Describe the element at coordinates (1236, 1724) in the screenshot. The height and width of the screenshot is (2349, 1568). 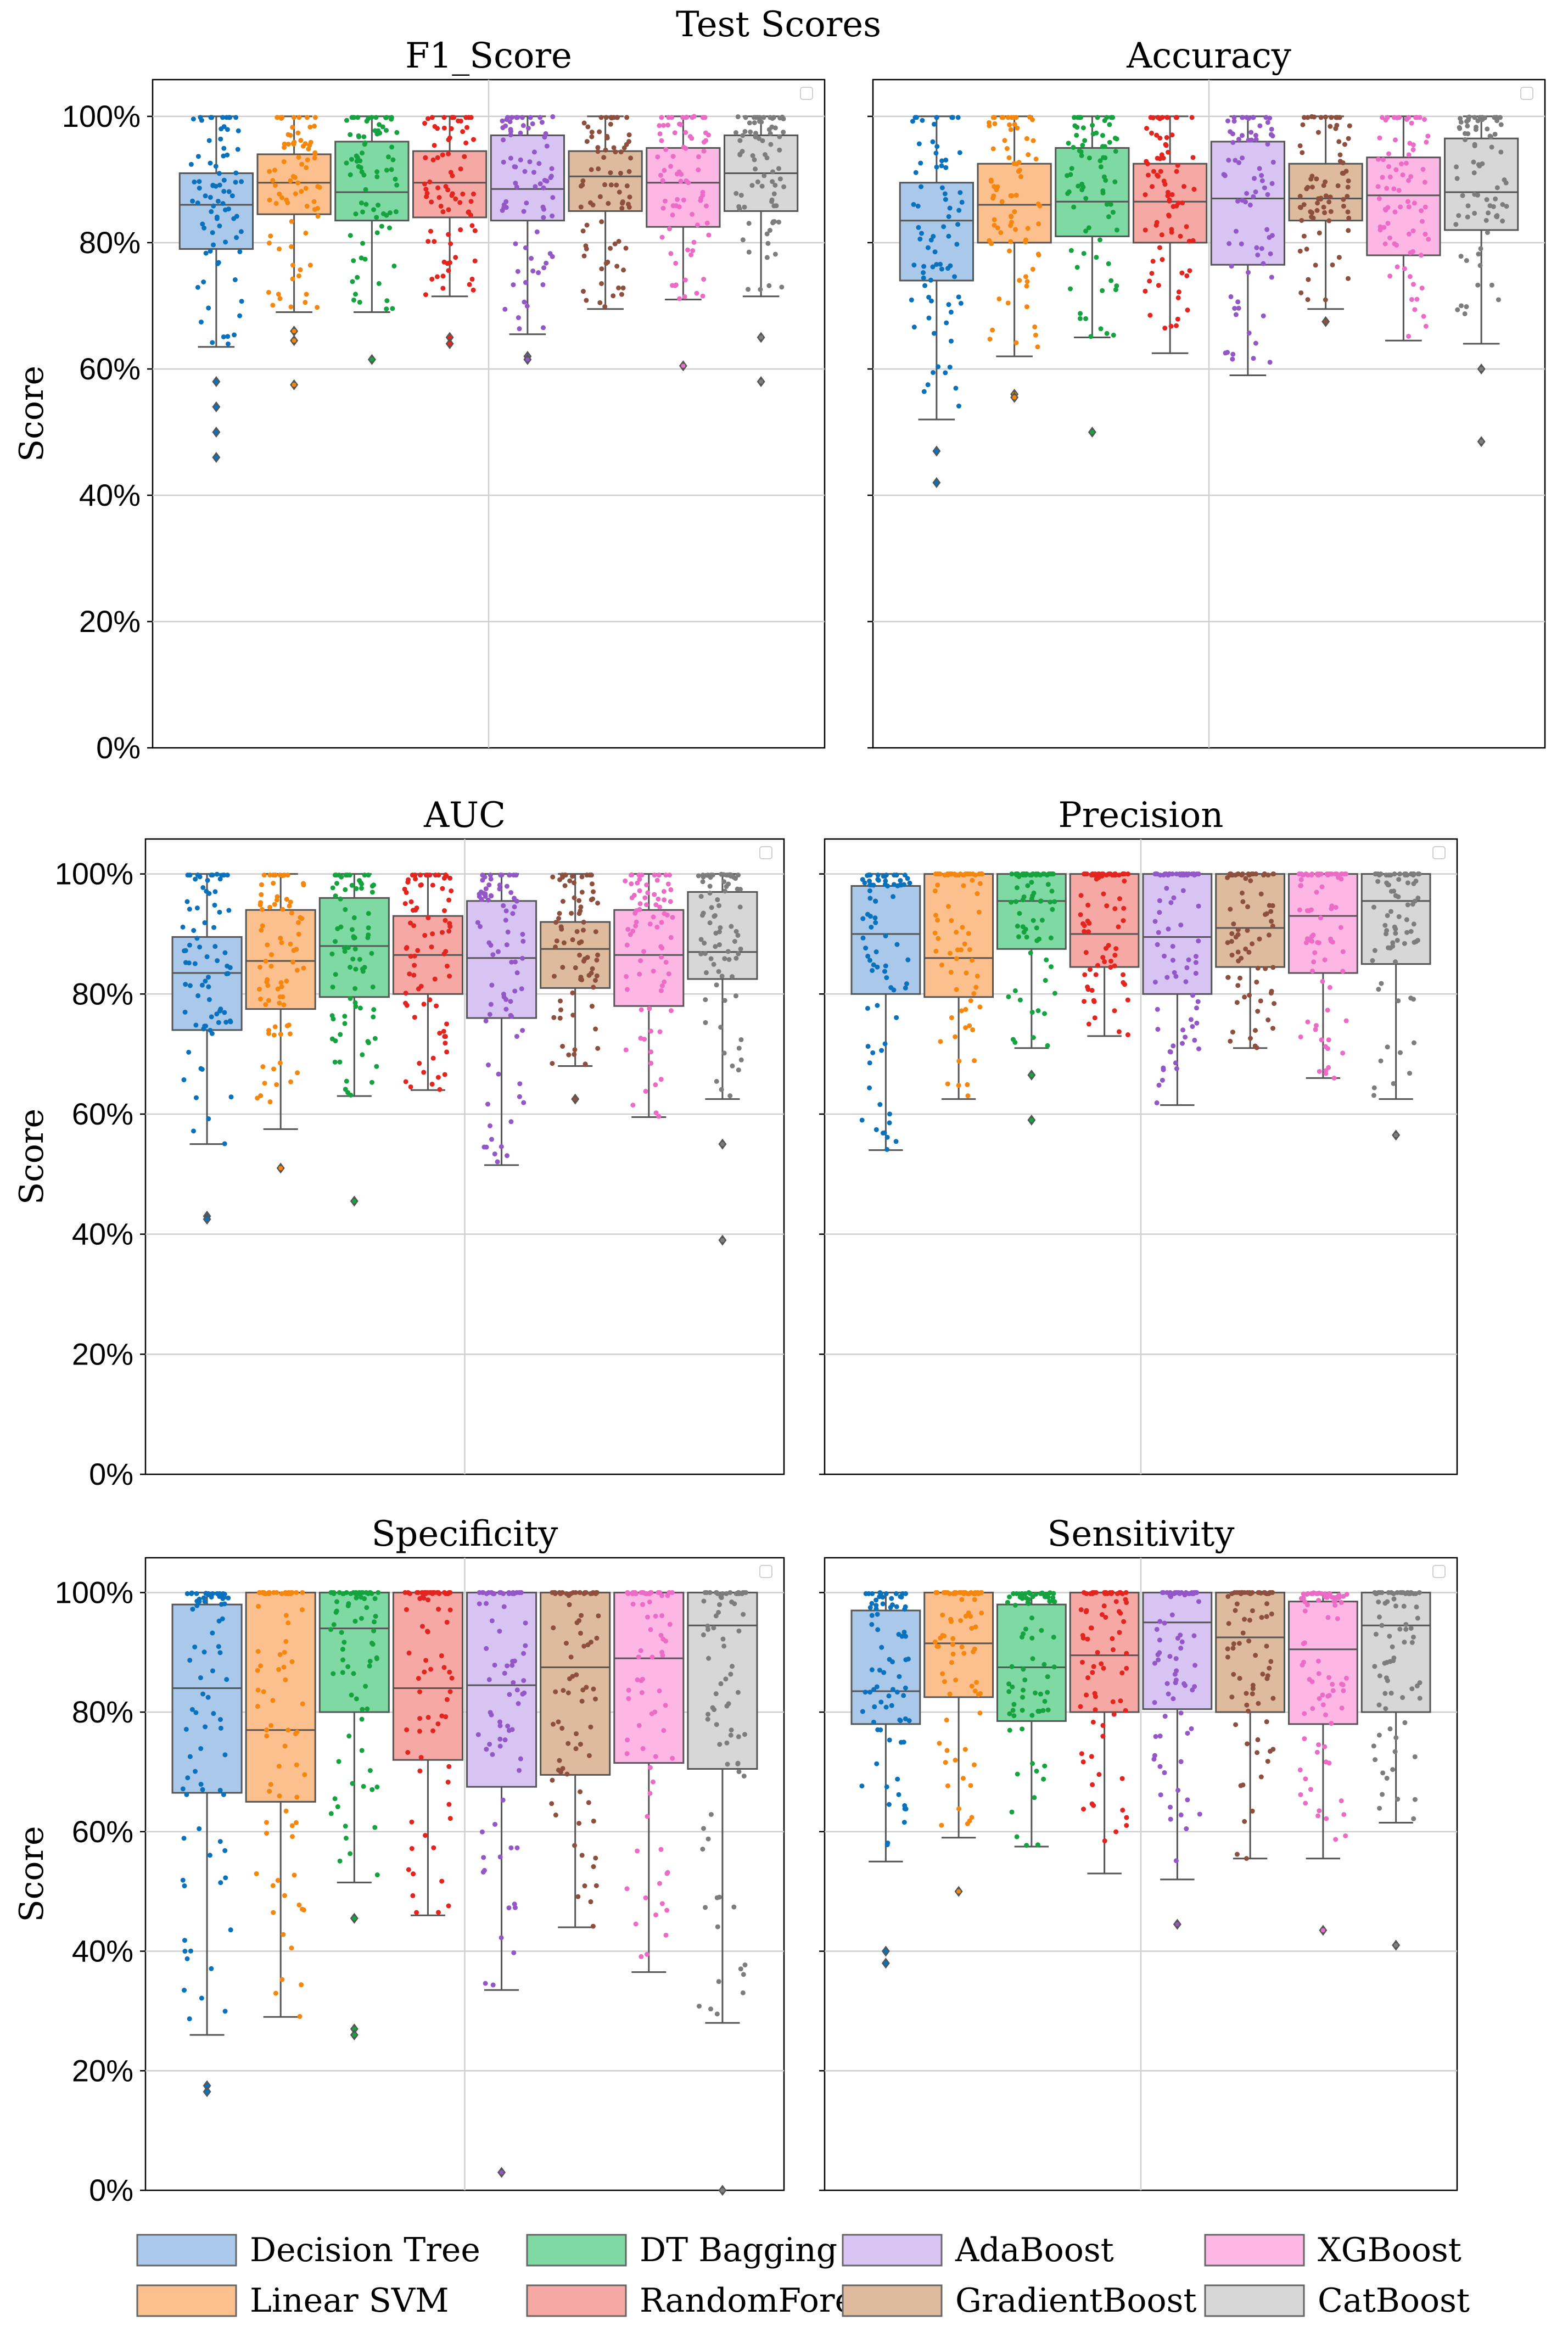
I see `sensitivity-gradientboost-point` at that location.